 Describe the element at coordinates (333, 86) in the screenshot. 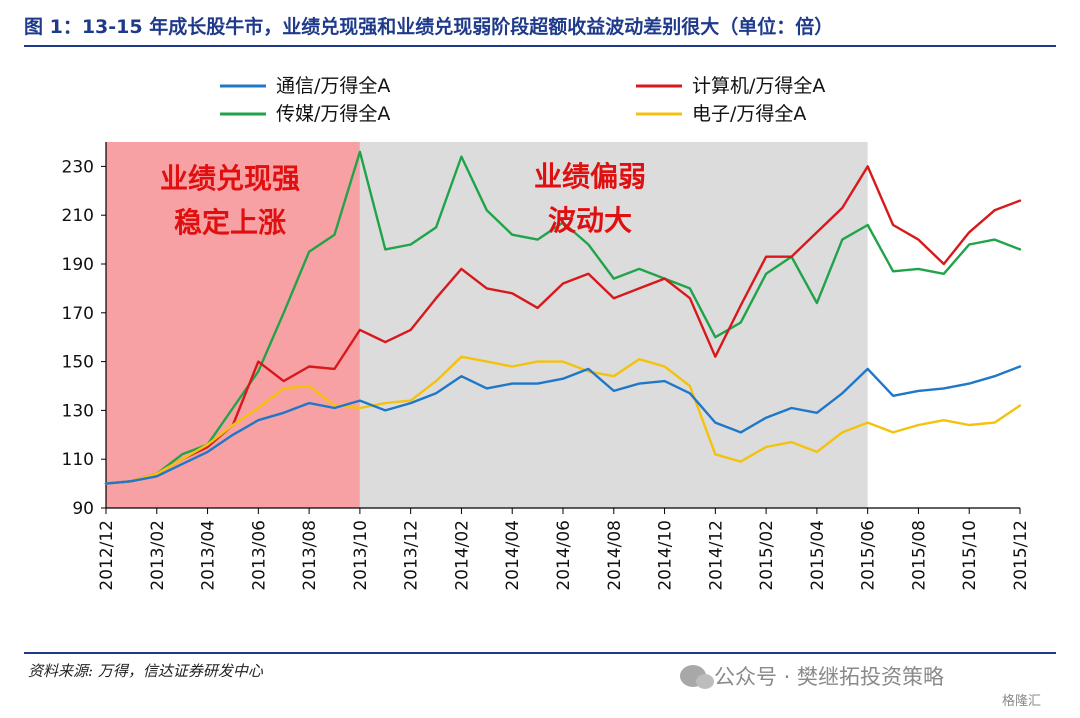

I see `legend-label-1: 通信/万得全A` at that location.